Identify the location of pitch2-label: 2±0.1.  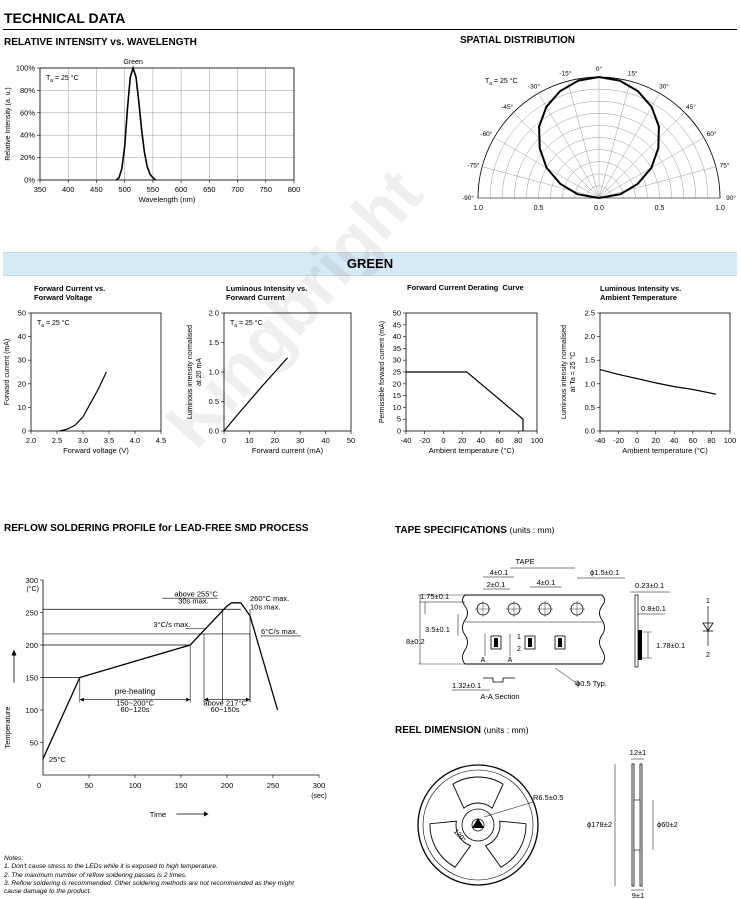
(496, 584).